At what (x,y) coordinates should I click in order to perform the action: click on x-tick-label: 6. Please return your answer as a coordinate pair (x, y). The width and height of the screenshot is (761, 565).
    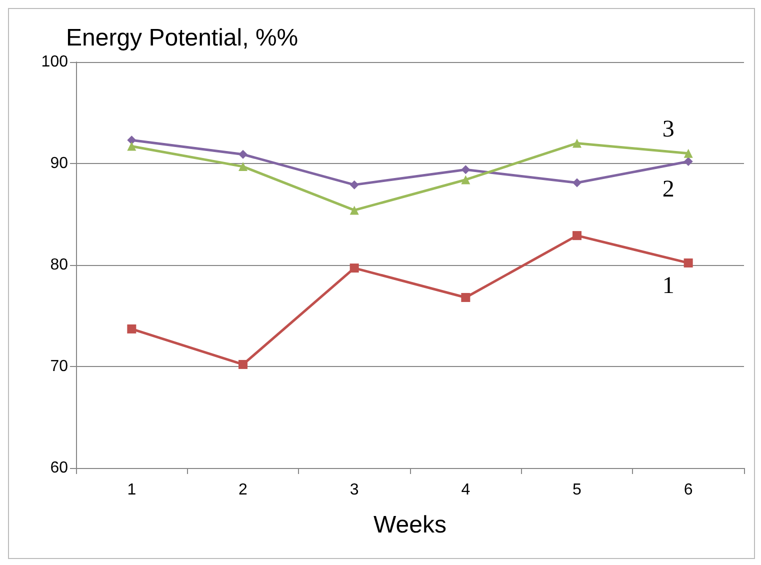
    Looking at the image, I should click on (688, 490).